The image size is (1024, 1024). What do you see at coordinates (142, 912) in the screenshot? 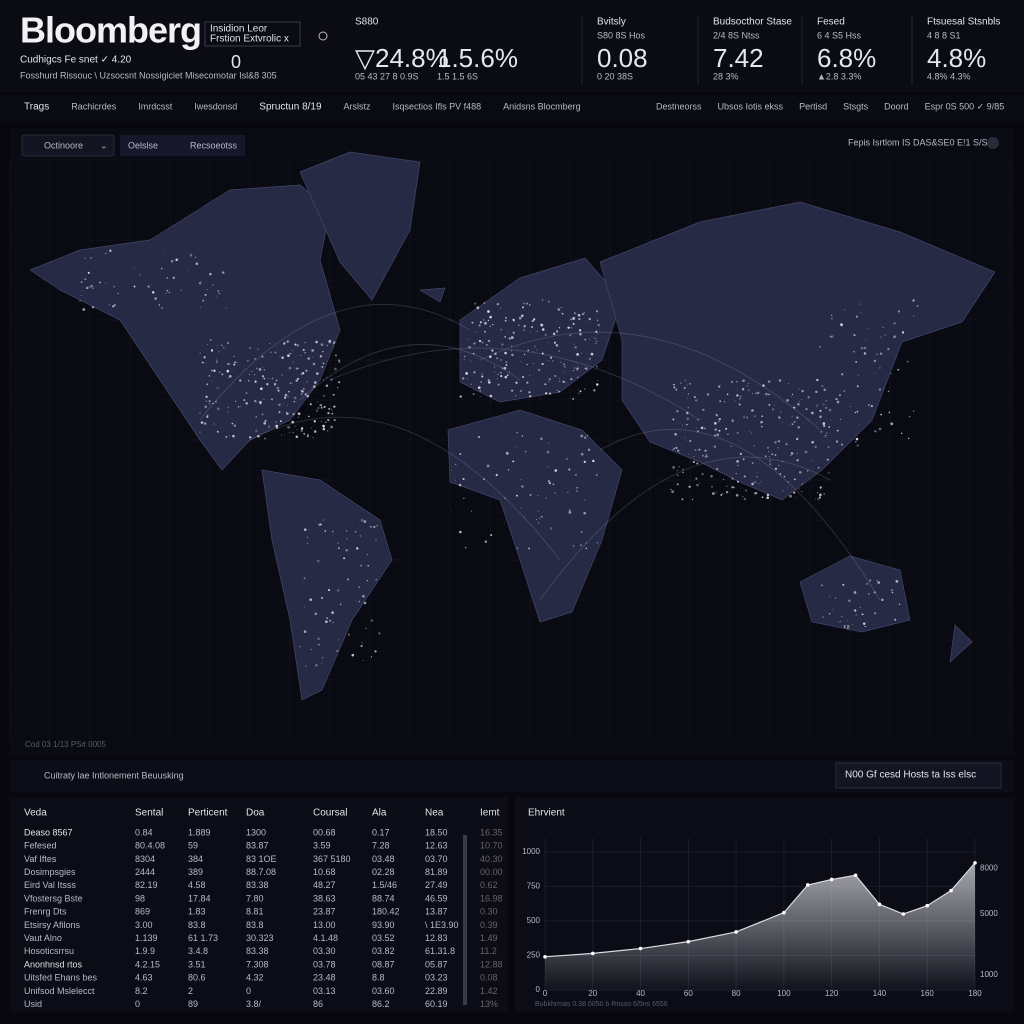
I see `table-cell: 869` at bounding box center [142, 912].